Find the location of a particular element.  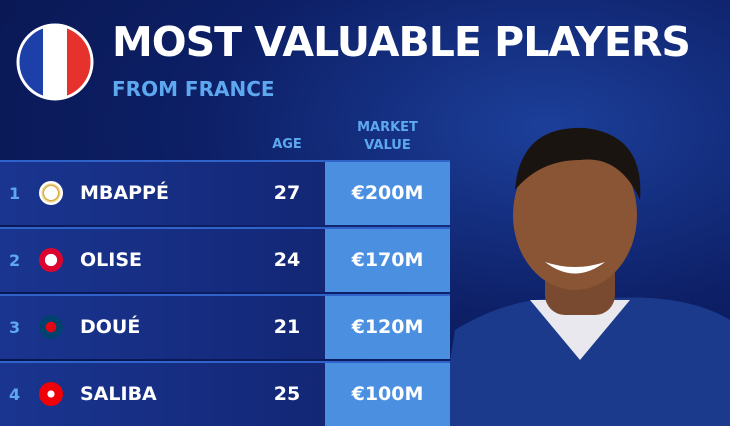

title: MOST VALUABLE PLAYERS is located at coordinates (401, 42).